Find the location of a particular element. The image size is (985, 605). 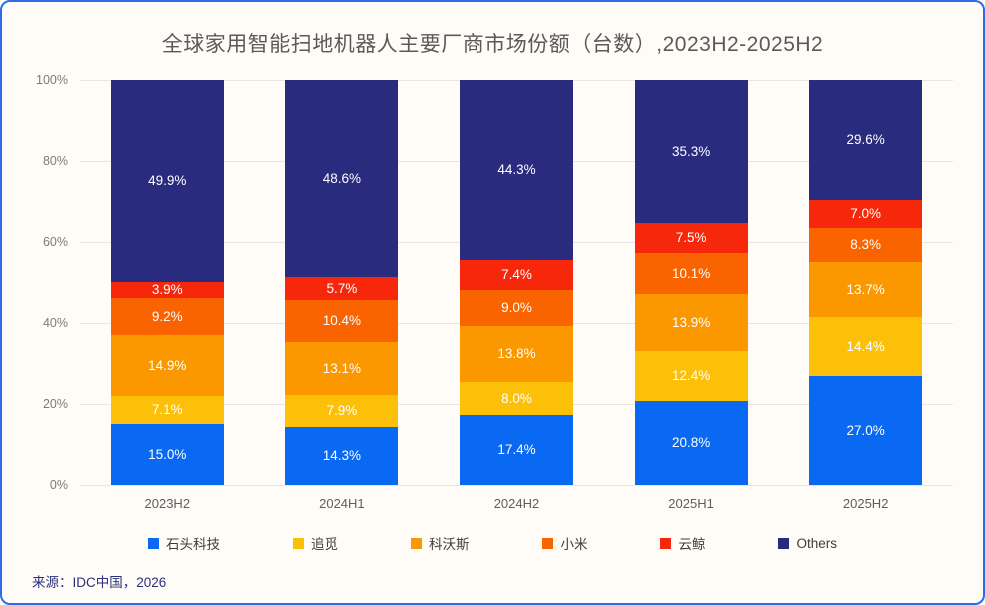

segment-追觅: 7.9% is located at coordinates (342, 411).